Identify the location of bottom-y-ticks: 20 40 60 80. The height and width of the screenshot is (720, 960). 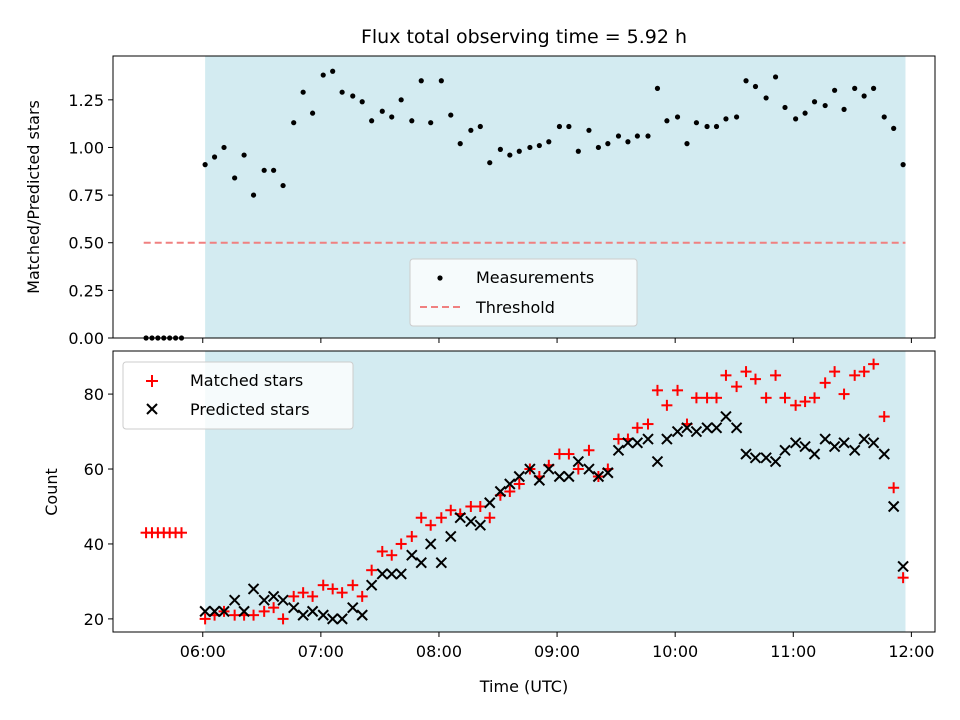
(98, 507).